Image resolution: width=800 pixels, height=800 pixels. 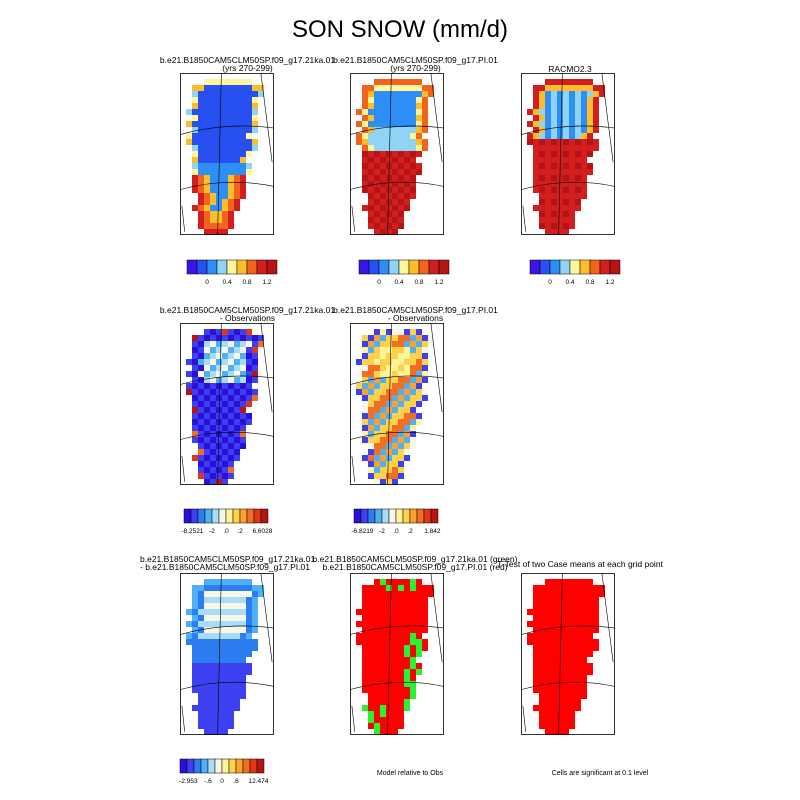 I want to click on colorbar-tick-label: -.6, so click(x=208, y=781).